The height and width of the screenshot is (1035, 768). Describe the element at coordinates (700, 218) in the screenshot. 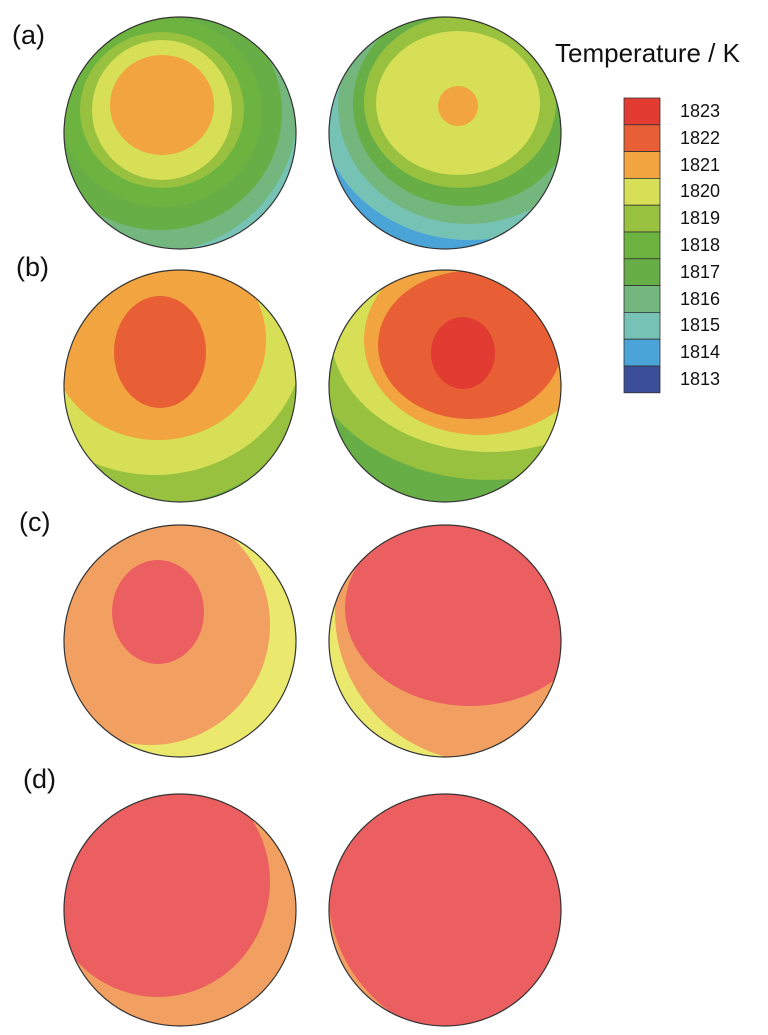

I see `legend-tick-label: 1819` at that location.